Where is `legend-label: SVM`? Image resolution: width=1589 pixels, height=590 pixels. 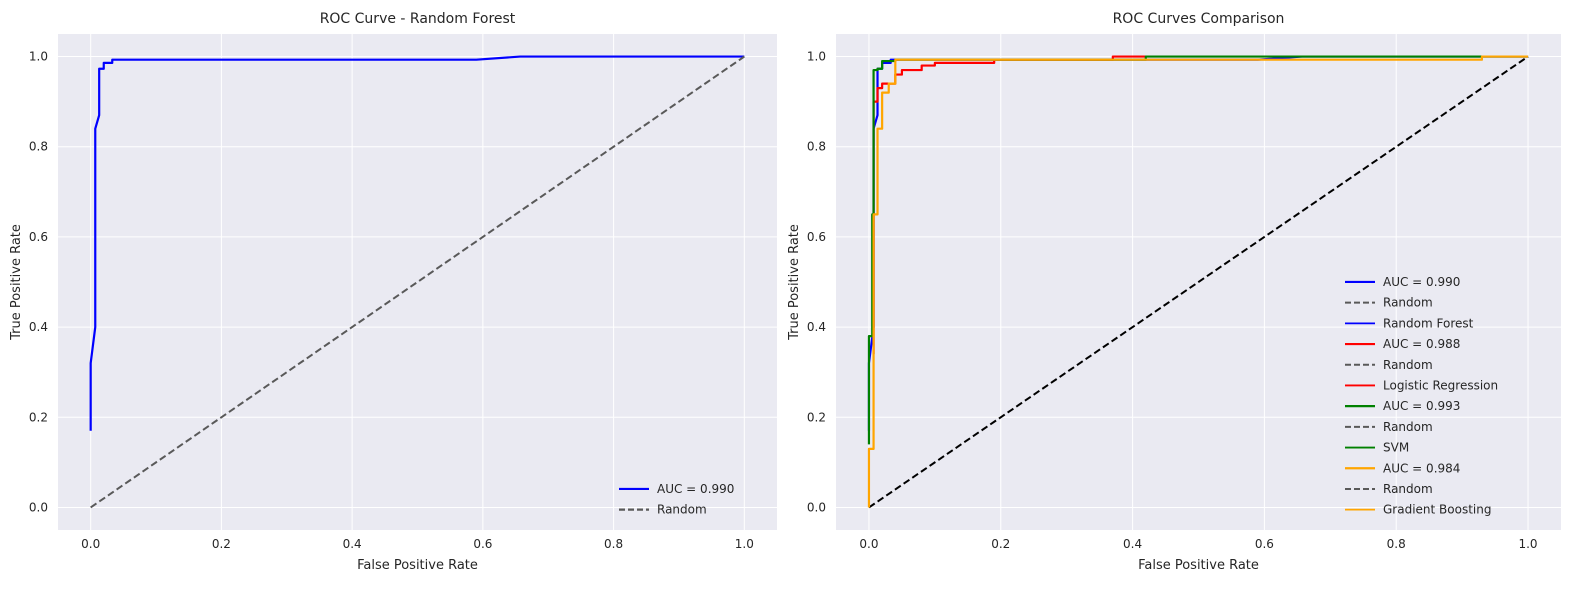
legend-label: SVM is located at coordinates (1396, 448).